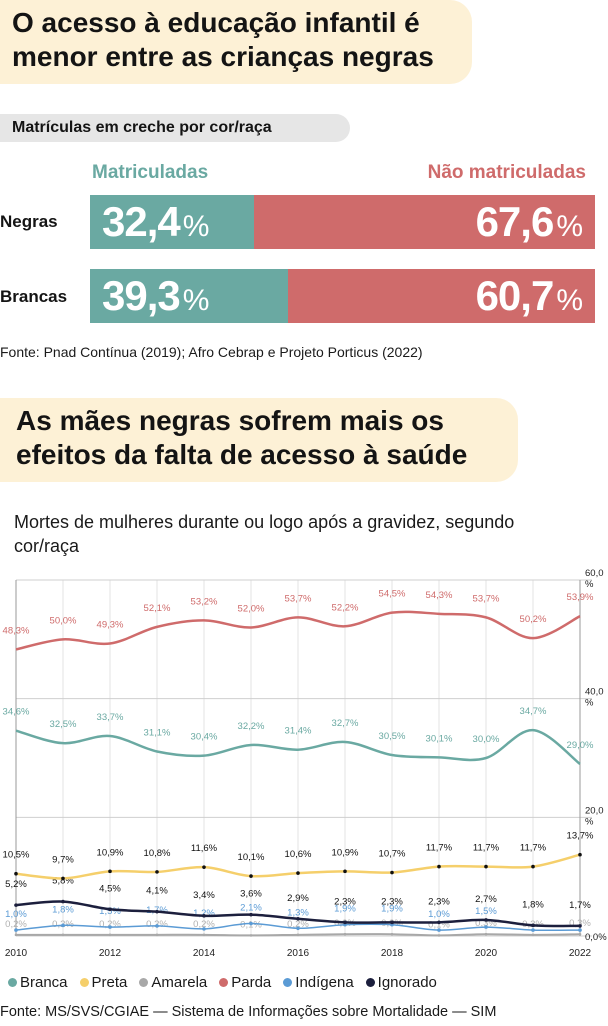 This screenshot has width=608, height=1026. I want to click on legend-label: Branca, so click(44, 982).